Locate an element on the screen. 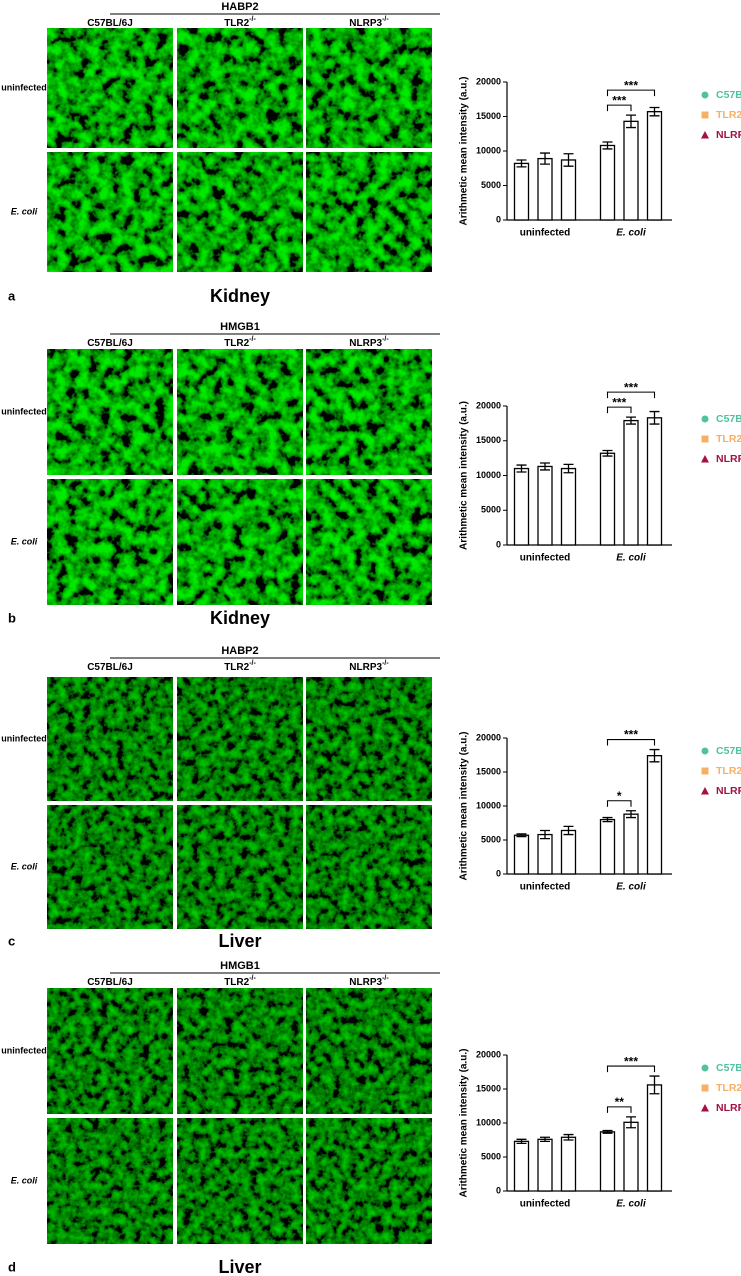  panel-letter: a is located at coordinates (12, 295).